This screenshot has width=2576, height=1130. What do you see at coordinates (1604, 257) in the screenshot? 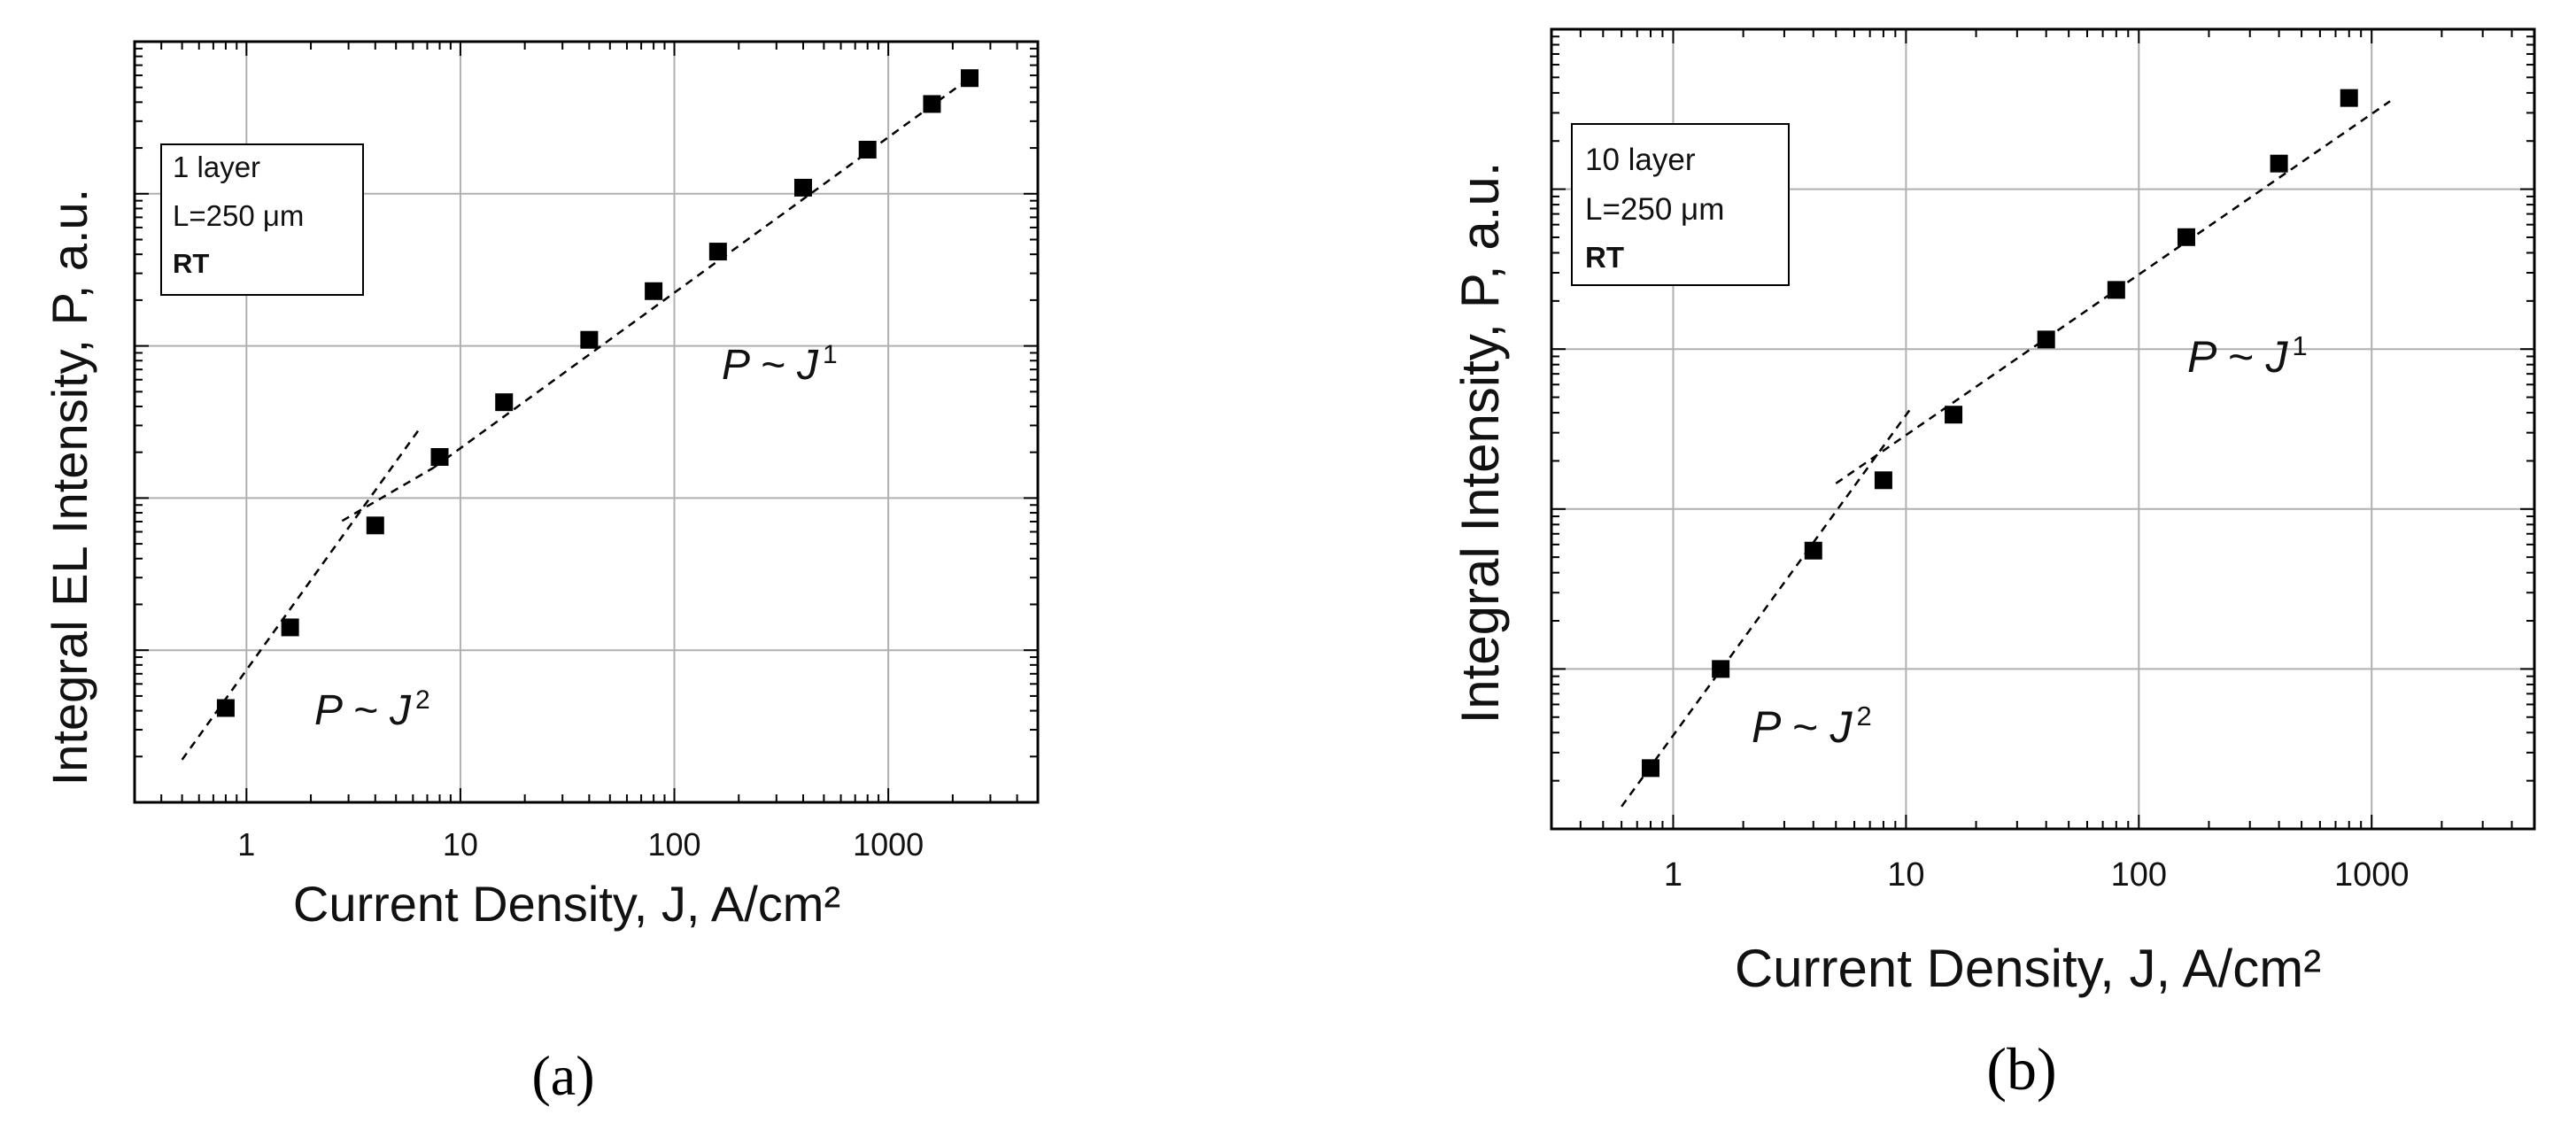
I see `inset-line-3-b: RT` at bounding box center [1604, 257].